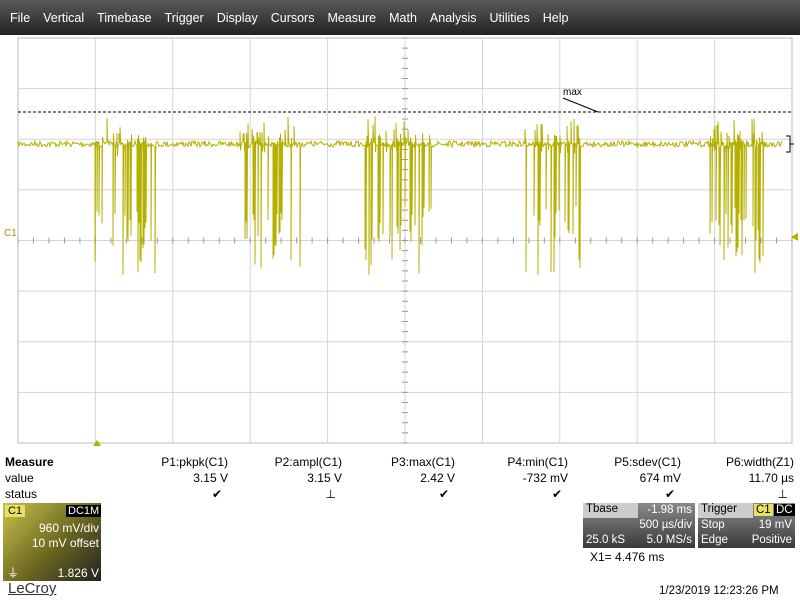 The height and width of the screenshot is (600, 800). What do you see at coordinates (308, 462) in the screenshot?
I see `measure-name: P2:ampl(C1)` at bounding box center [308, 462].